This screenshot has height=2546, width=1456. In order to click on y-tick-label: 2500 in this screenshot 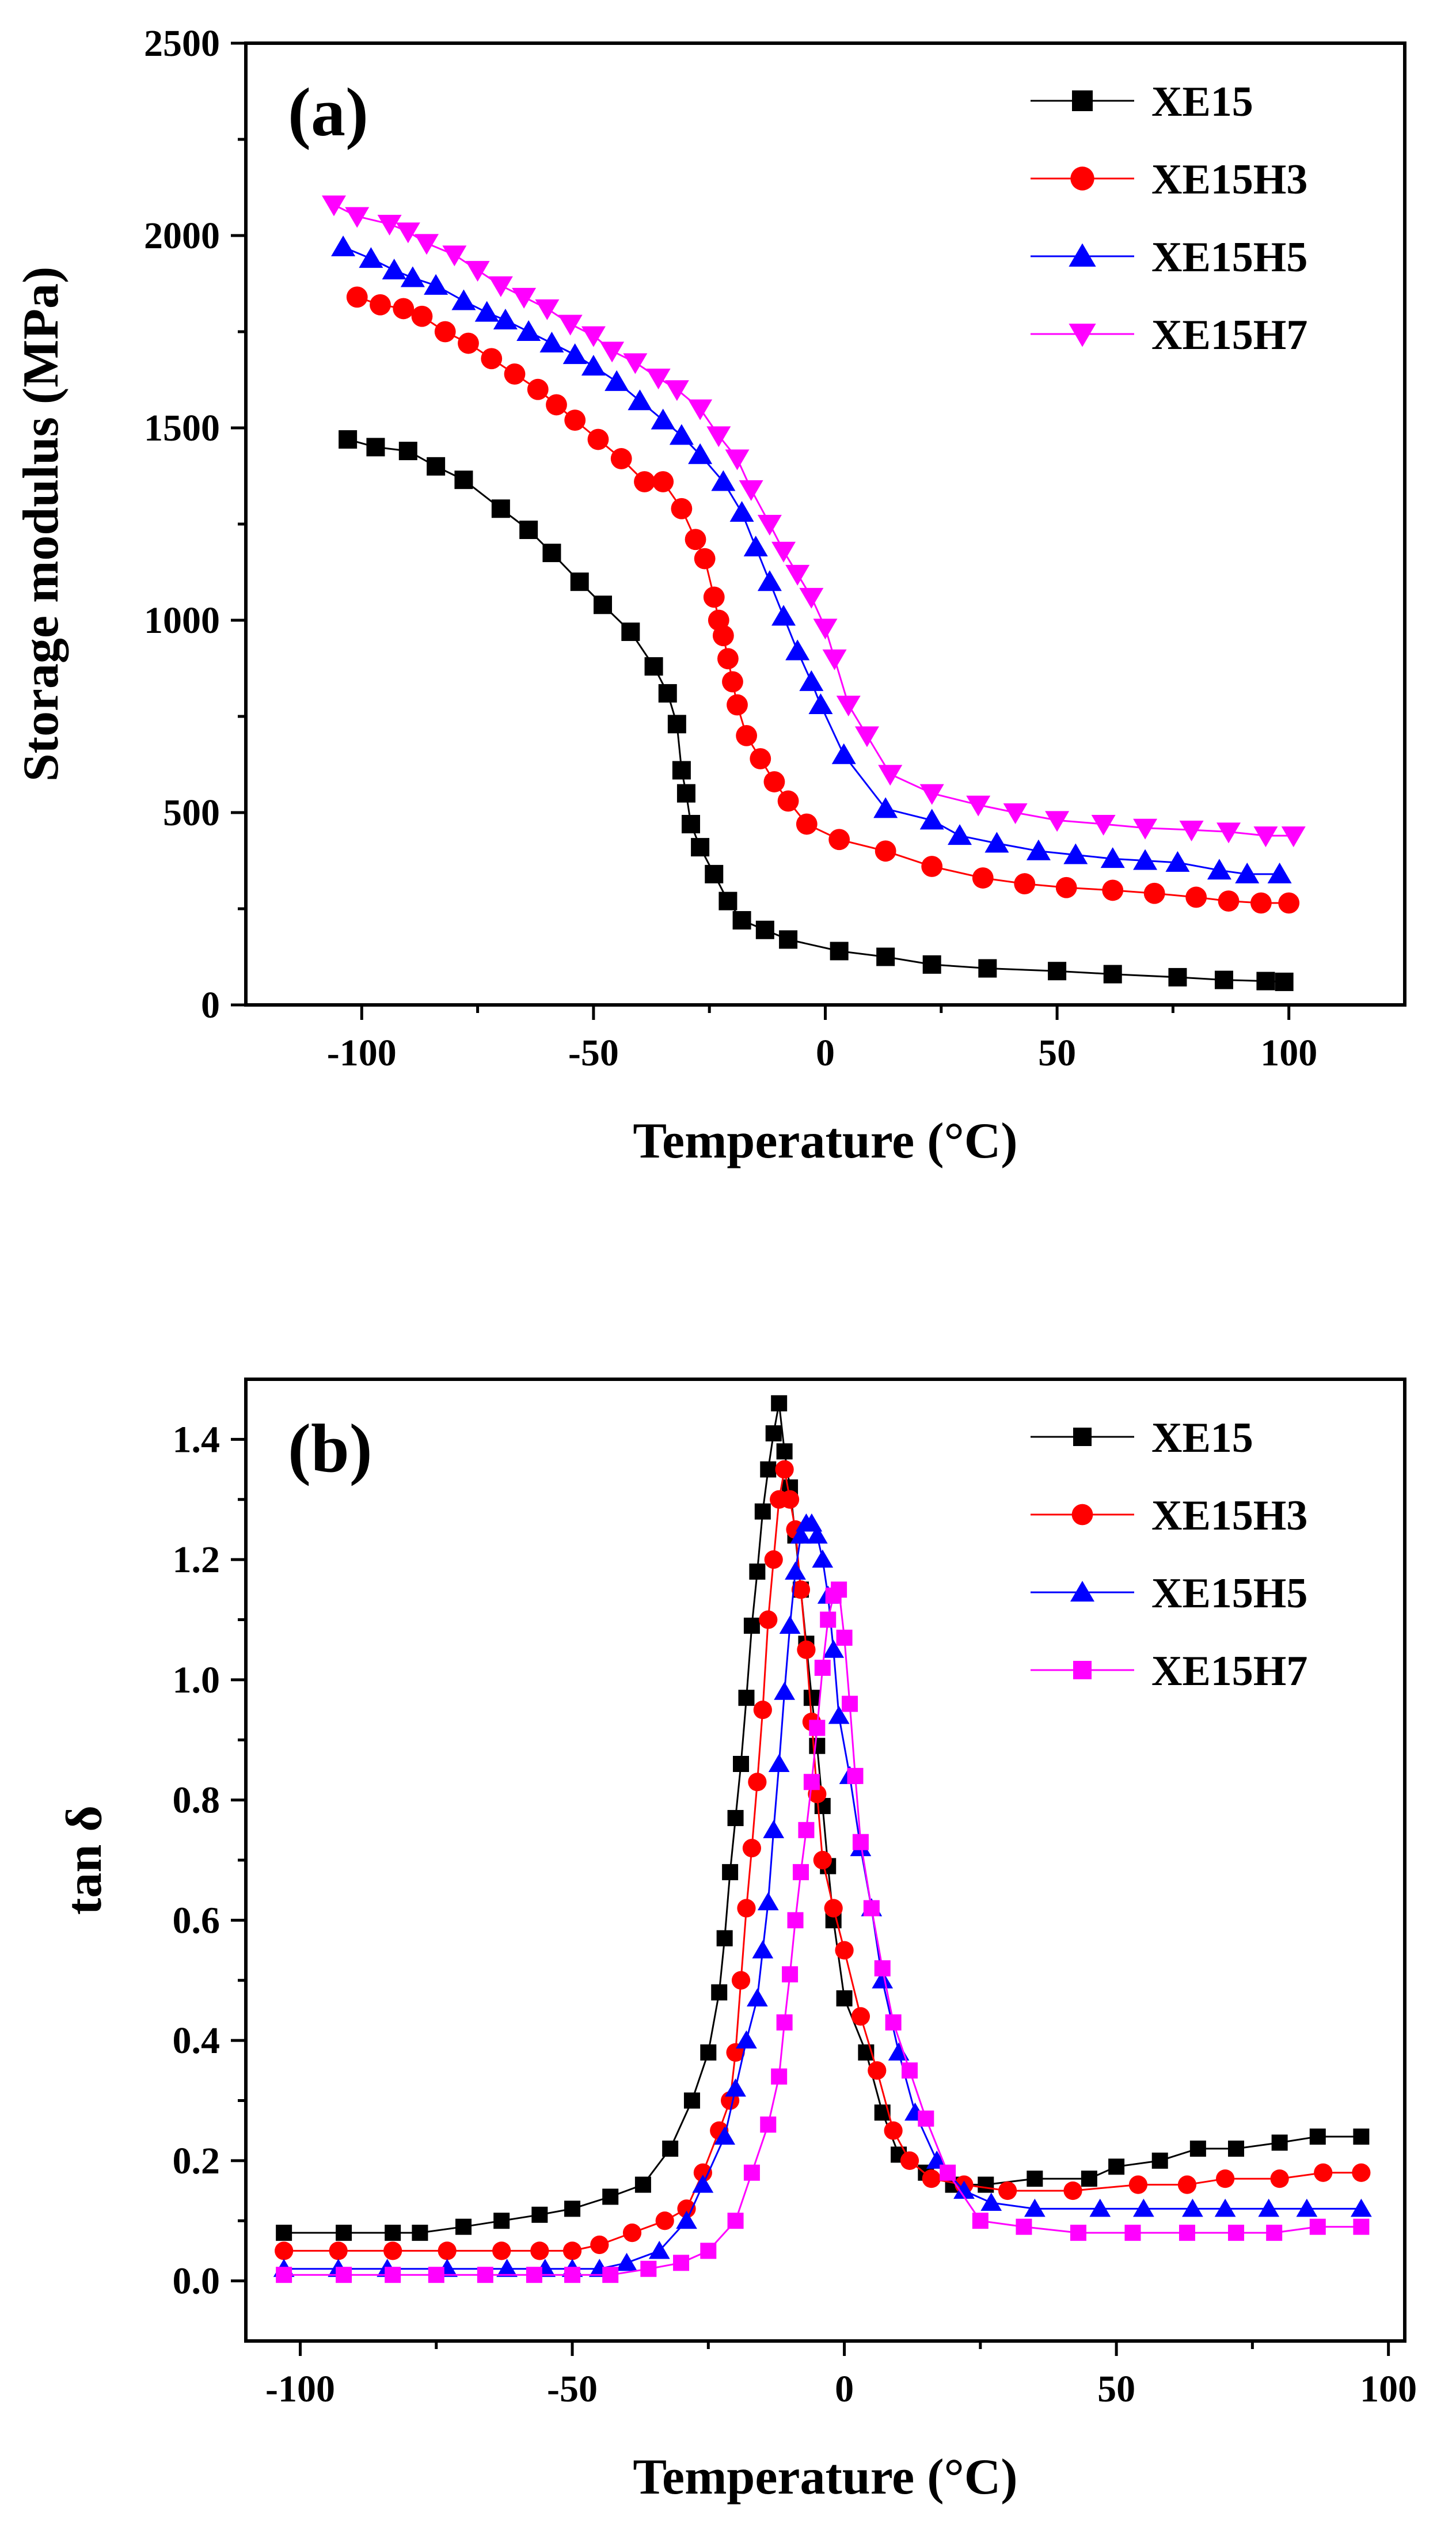, I will do `click(182, 43)`.